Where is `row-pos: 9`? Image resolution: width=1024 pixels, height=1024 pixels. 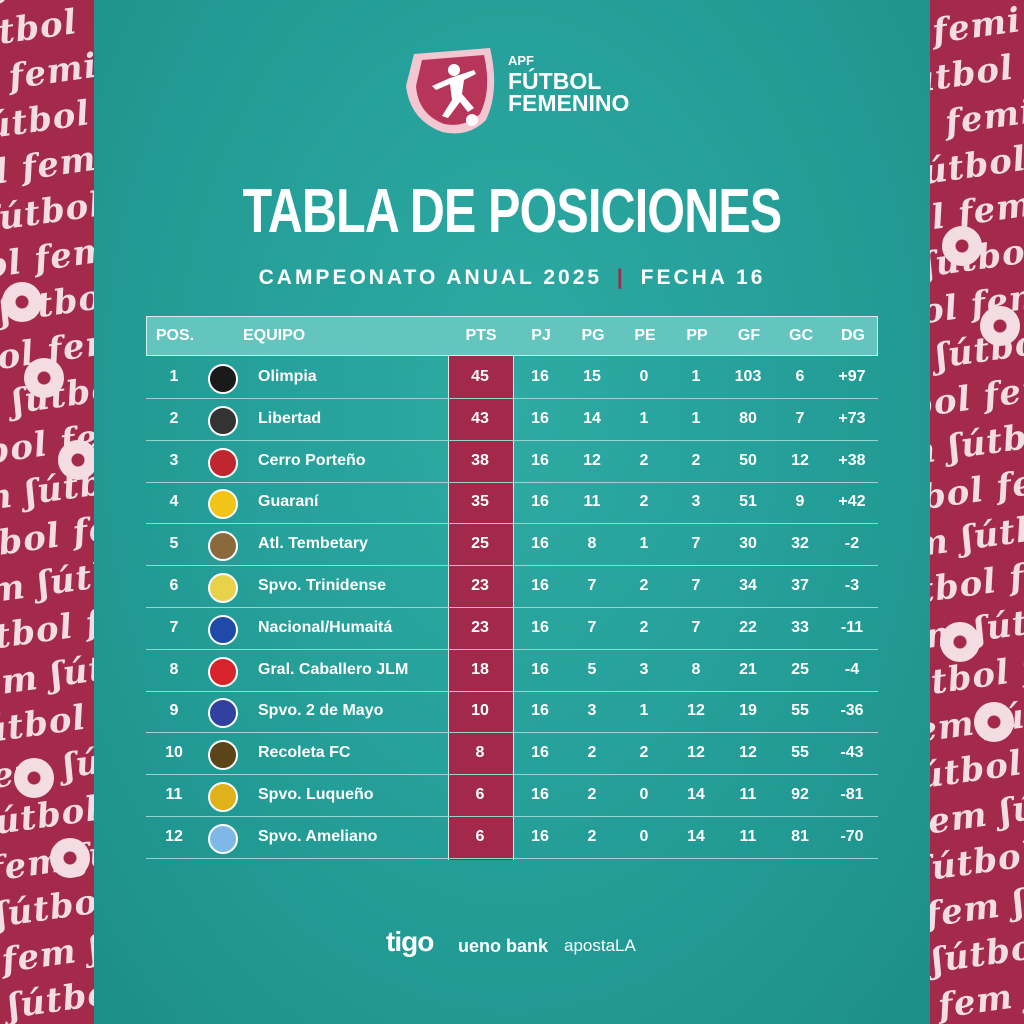
row-pos: 9 is located at coordinates (174, 711).